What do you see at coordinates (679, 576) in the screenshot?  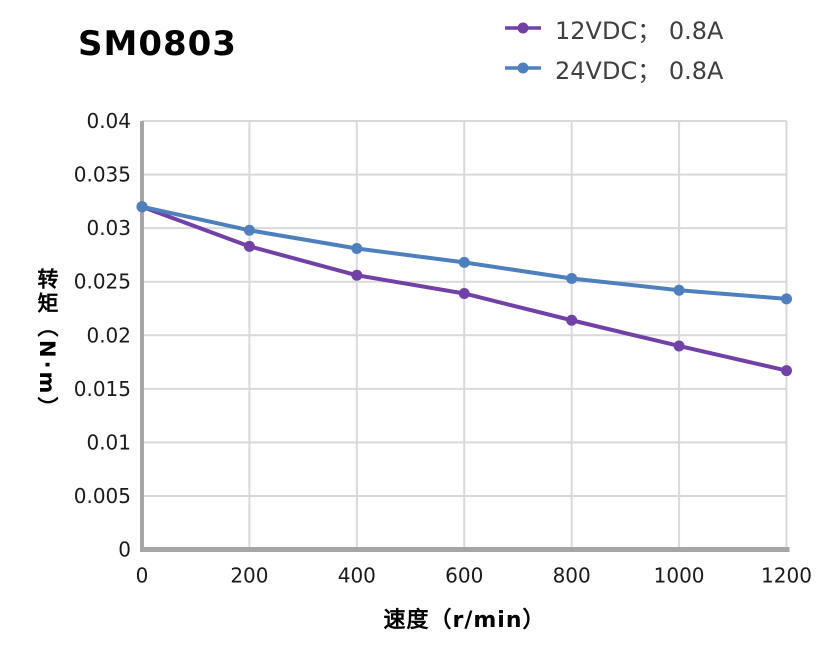 I see `x-tick-label: 1000` at bounding box center [679, 576].